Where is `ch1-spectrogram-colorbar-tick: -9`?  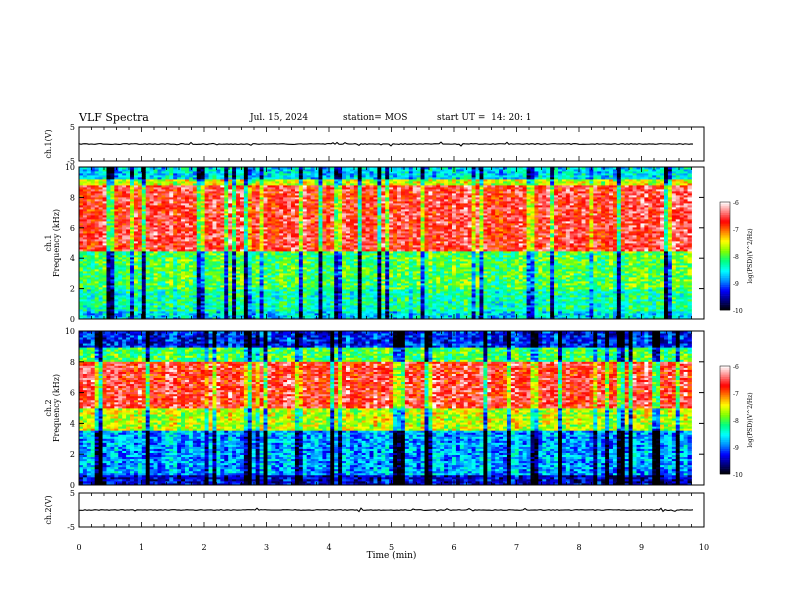 ch1-spectrogram-colorbar-tick: -9 is located at coordinates (736, 284).